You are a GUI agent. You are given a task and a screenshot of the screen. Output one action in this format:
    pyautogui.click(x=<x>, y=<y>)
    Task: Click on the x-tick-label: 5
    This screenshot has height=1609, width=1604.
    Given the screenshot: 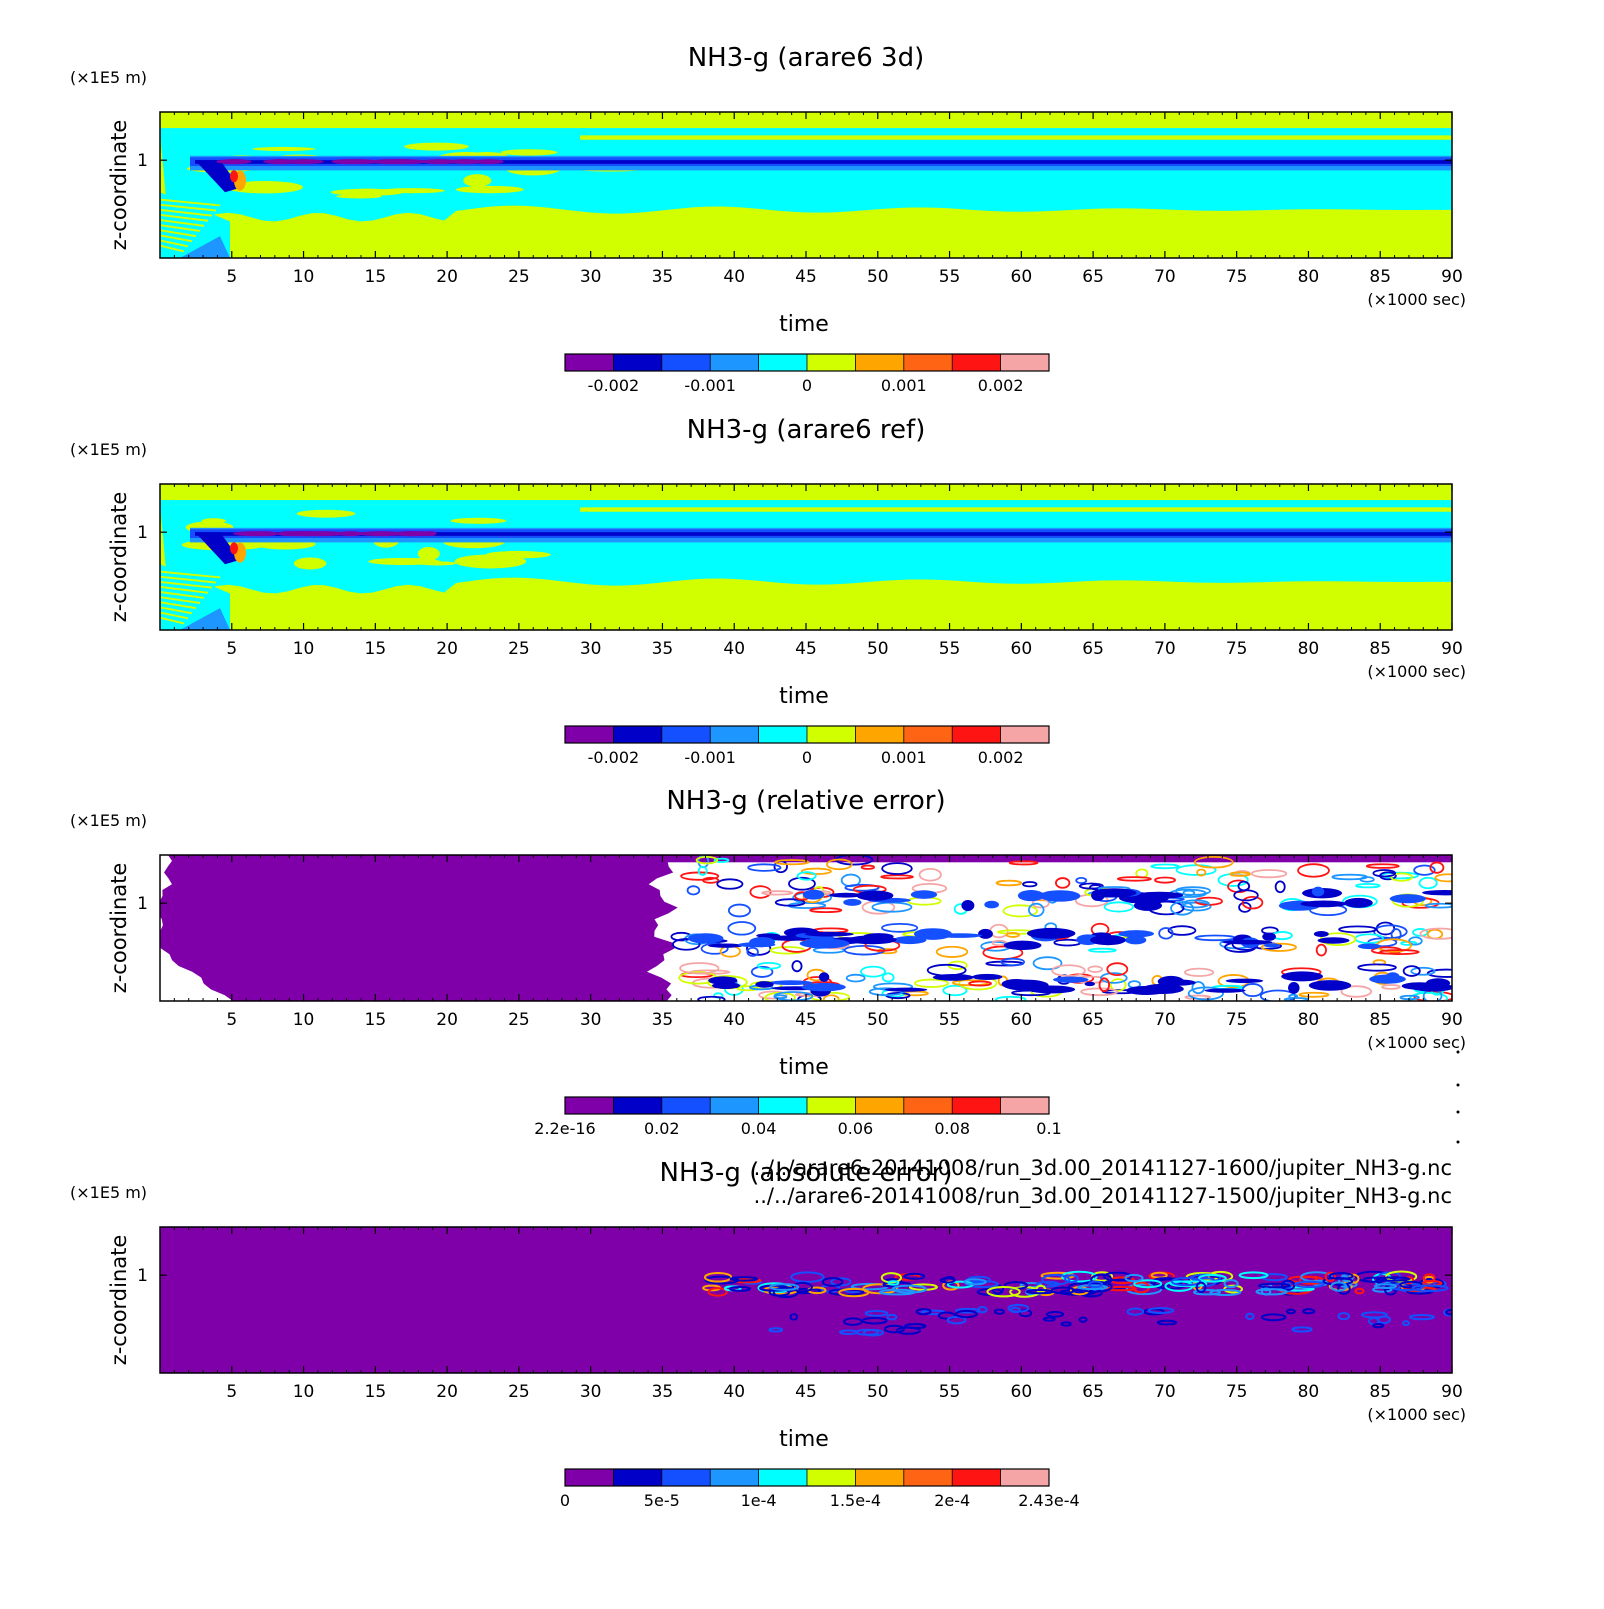 What is the action you would take?
    pyautogui.click(x=231, y=1392)
    